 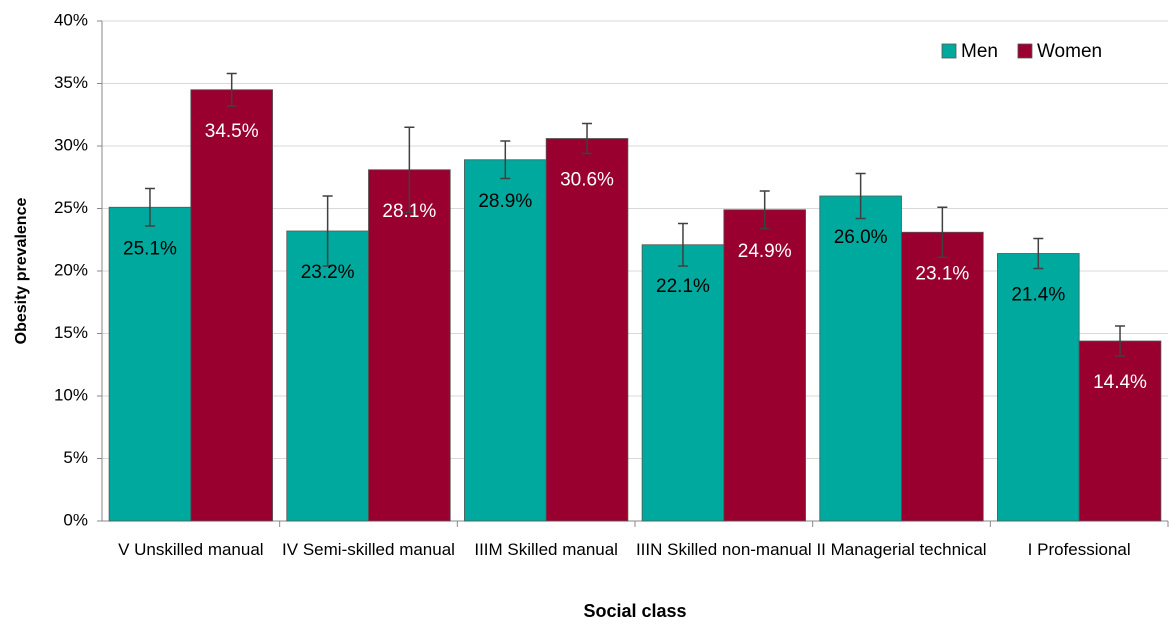 I want to click on y-tick-label: 25%, so click(x=71, y=207).